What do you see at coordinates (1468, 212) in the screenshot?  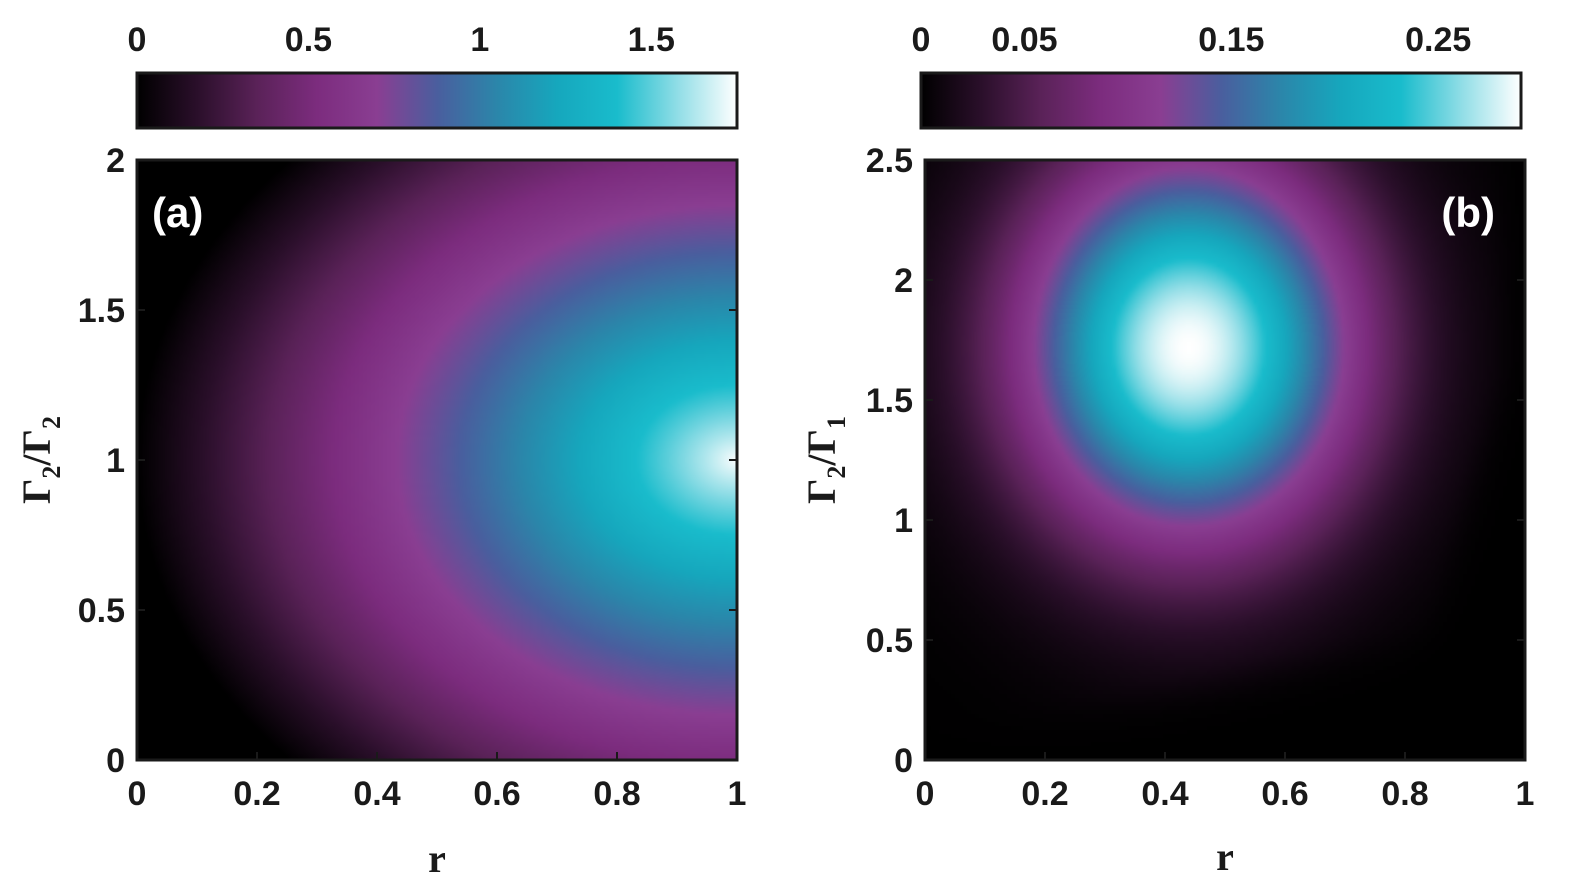 I see `panel-b-label: (b)` at bounding box center [1468, 212].